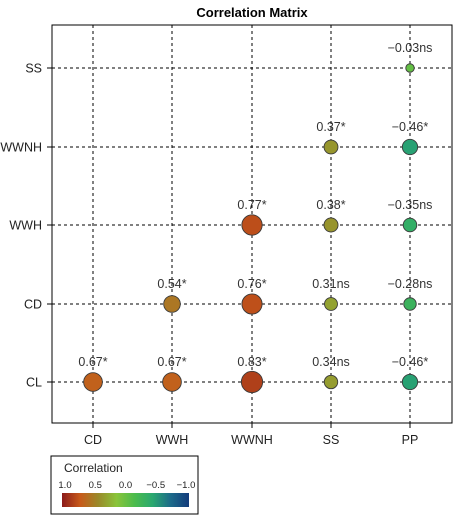 The height and width of the screenshot is (518, 457). Describe the element at coordinates (33, 305) in the screenshot. I see `y-tick-label: CD` at that location.